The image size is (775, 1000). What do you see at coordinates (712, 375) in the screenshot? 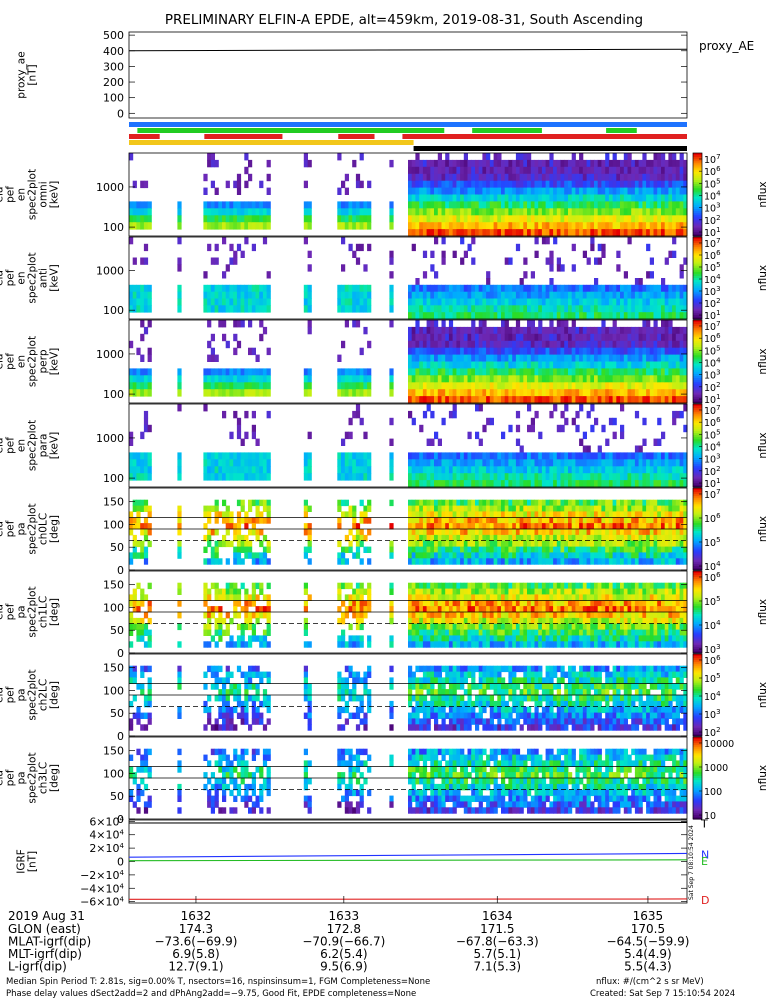
I see `colorbar-tick-label: 103` at bounding box center [712, 375].